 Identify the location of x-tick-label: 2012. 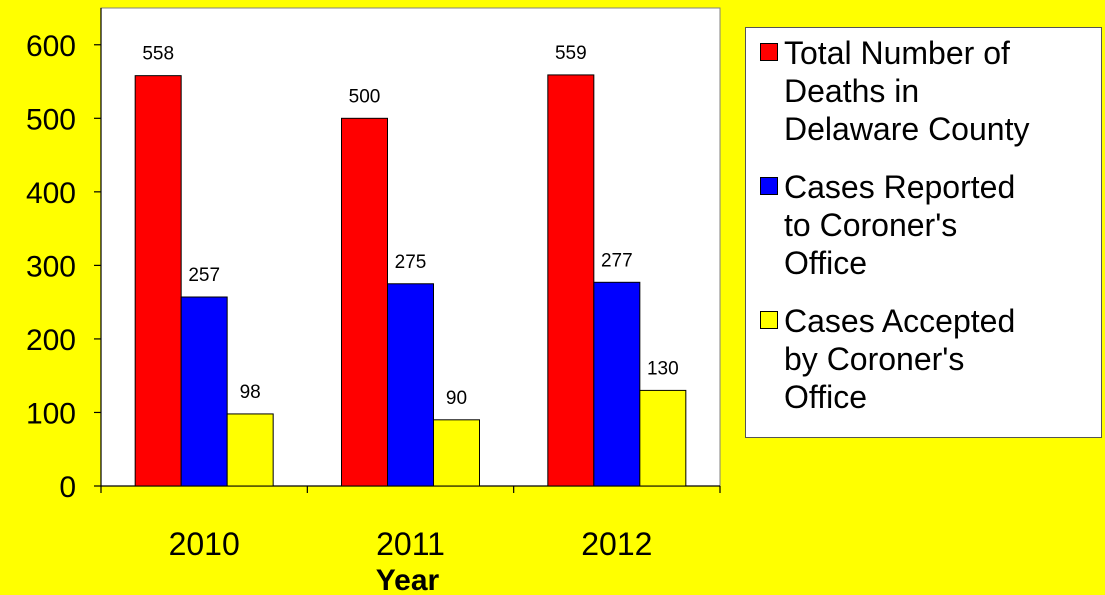
(616, 544).